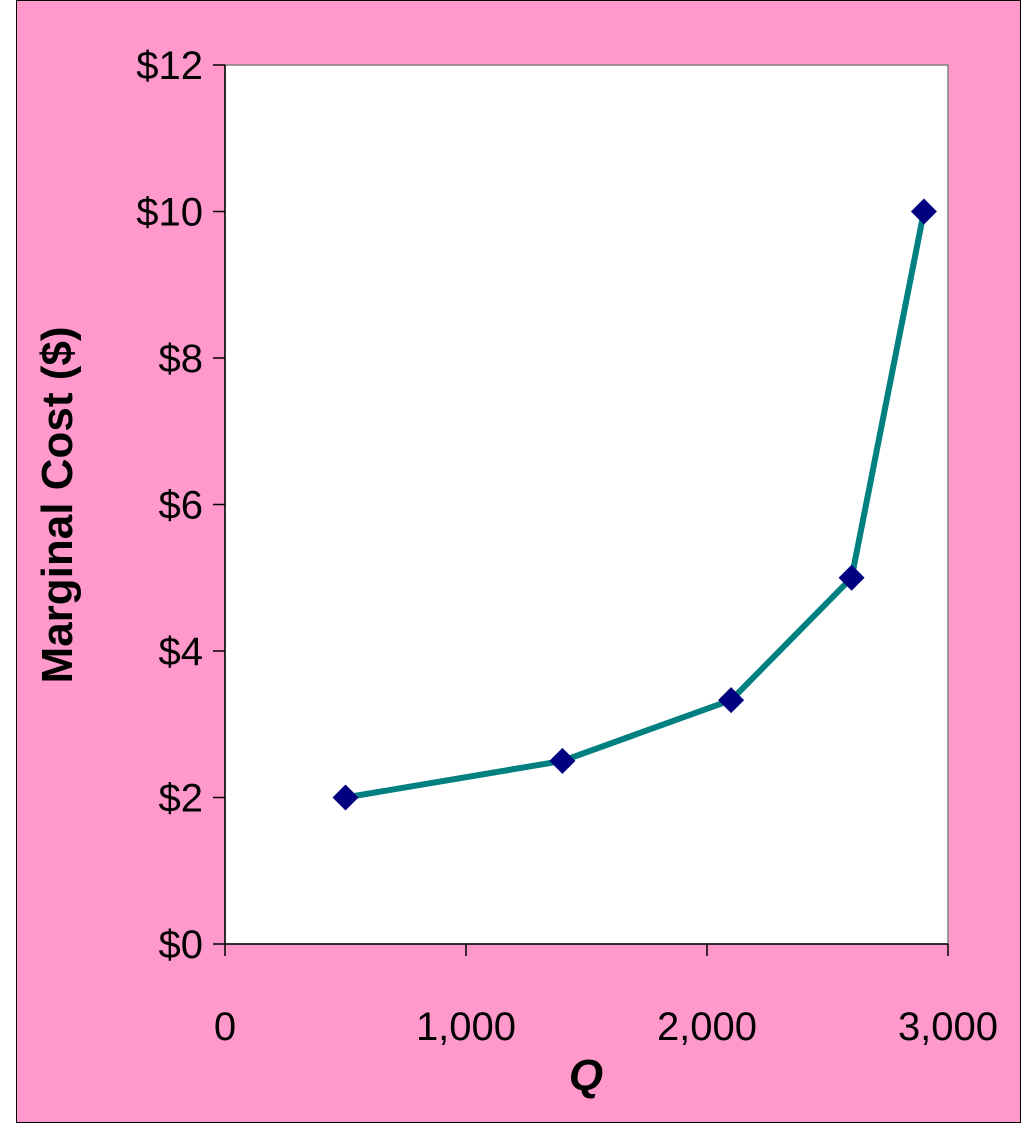 The image size is (1021, 1128). What do you see at coordinates (707, 1027) in the screenshot?
I see `x-tick-label: 2,000` at bounding box center [707, 1027].